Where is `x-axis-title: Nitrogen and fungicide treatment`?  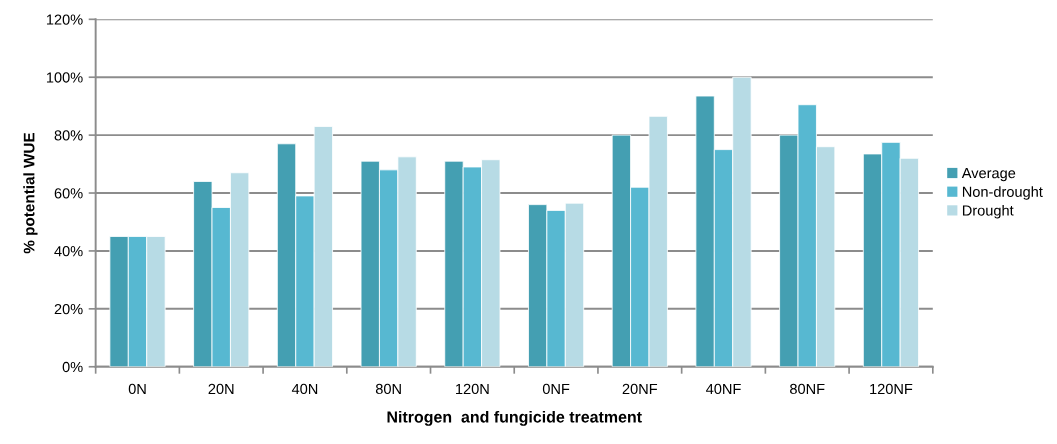 x-axis-title: Nitrogen and fungicide treatment is located at coordinates (514, 418).